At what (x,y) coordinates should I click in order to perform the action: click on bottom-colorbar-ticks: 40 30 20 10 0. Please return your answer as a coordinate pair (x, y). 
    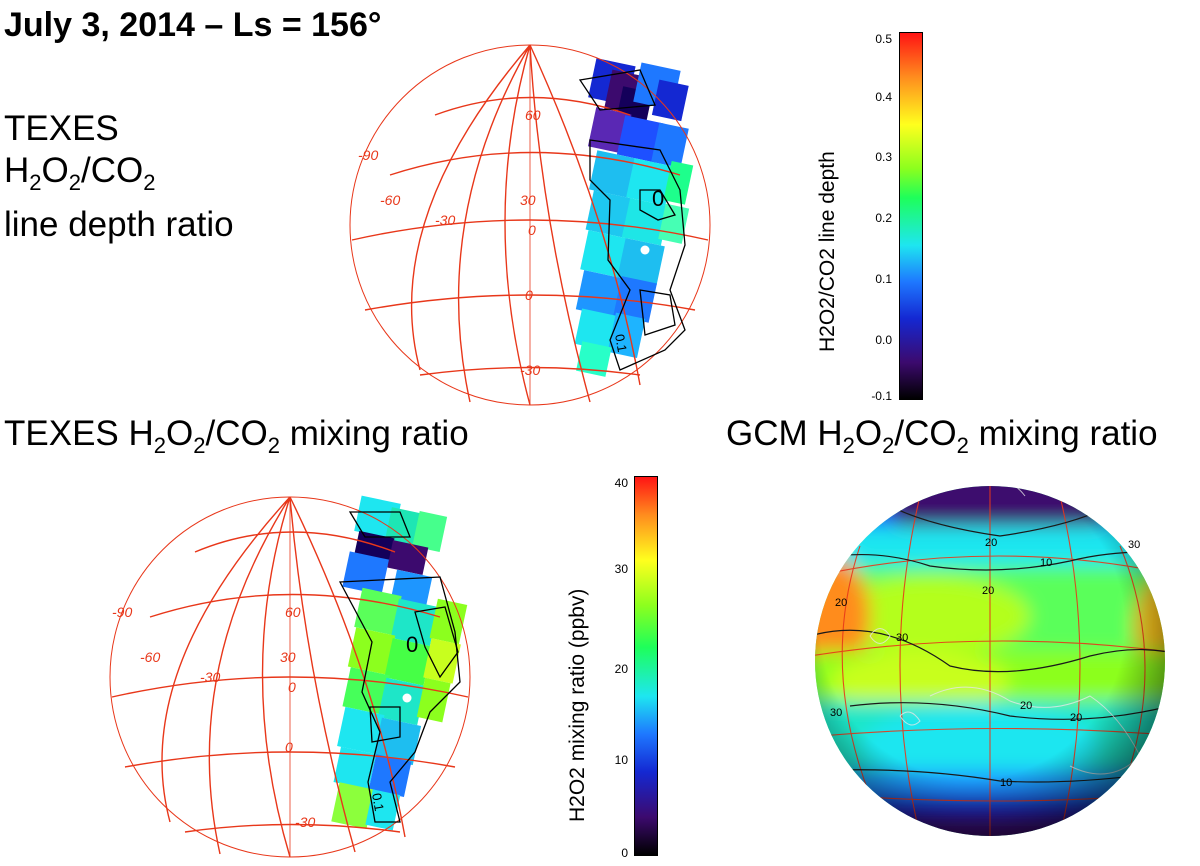
    Looking at the image, I should click on (608, 668).